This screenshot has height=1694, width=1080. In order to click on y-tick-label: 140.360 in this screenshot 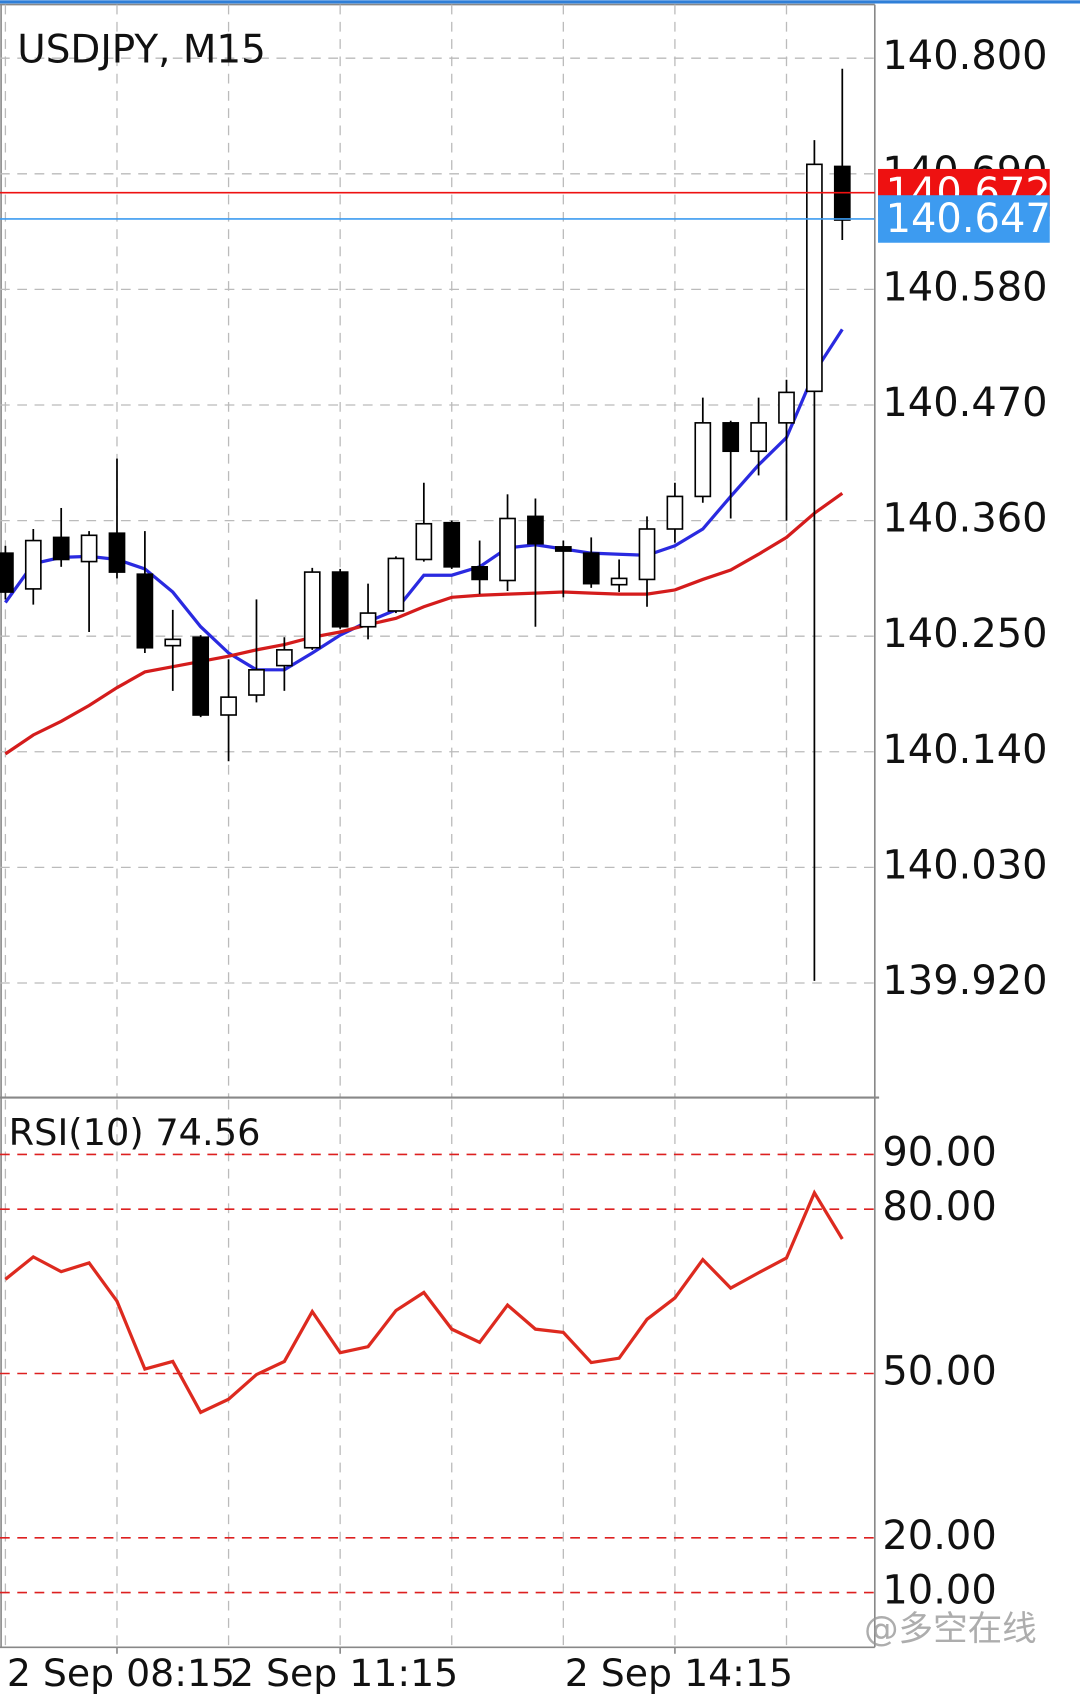, I will do `click(964, 519)`.